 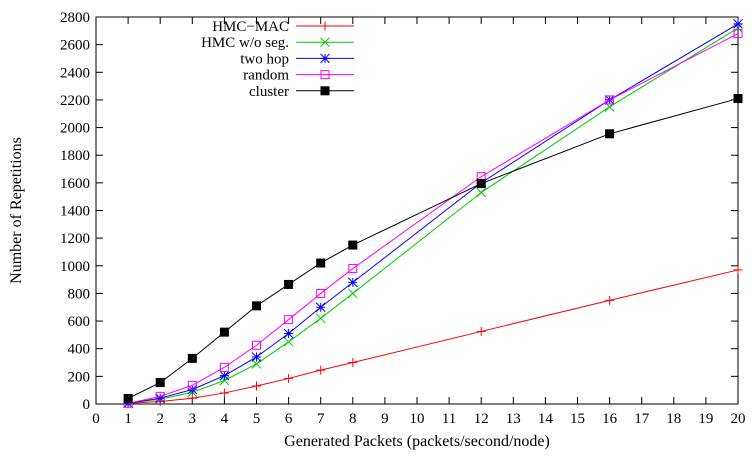 I want to click on legend-label: two hop, so click(x=264, y=59).